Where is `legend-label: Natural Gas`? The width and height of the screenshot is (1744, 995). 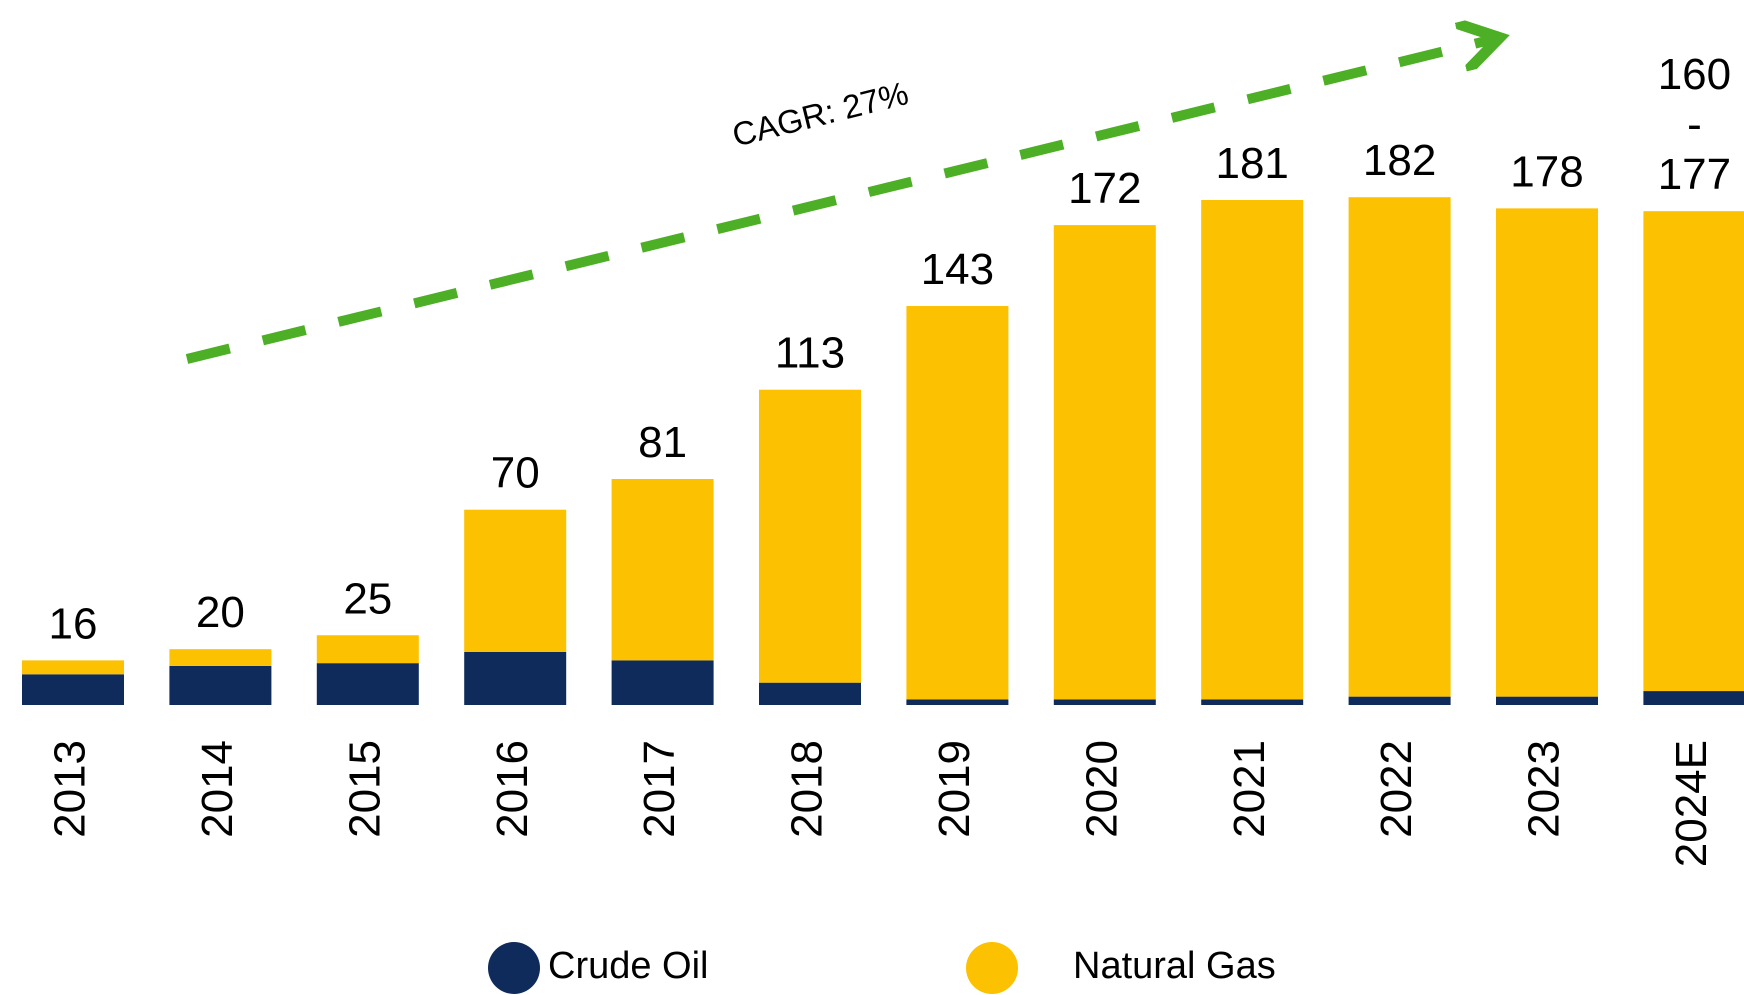 legend-label: Natural Gas is located at coordinates (1174, 966).